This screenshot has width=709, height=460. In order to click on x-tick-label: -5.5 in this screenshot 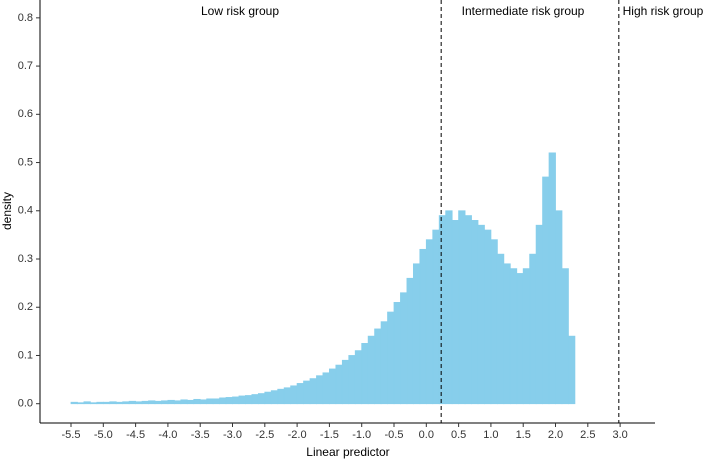, I will do `click(71, 435)`.